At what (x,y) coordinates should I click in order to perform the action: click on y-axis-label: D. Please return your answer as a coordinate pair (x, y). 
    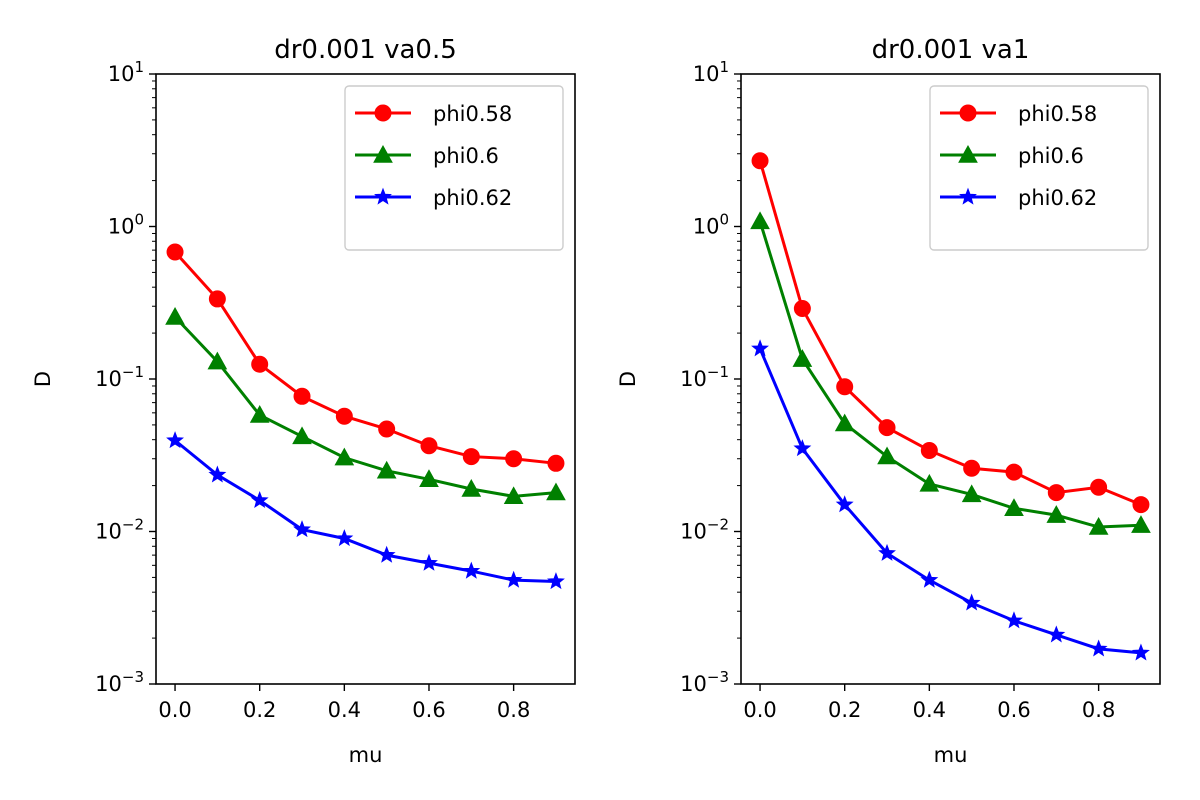
    Looking at the image, I should click on (43, 379).